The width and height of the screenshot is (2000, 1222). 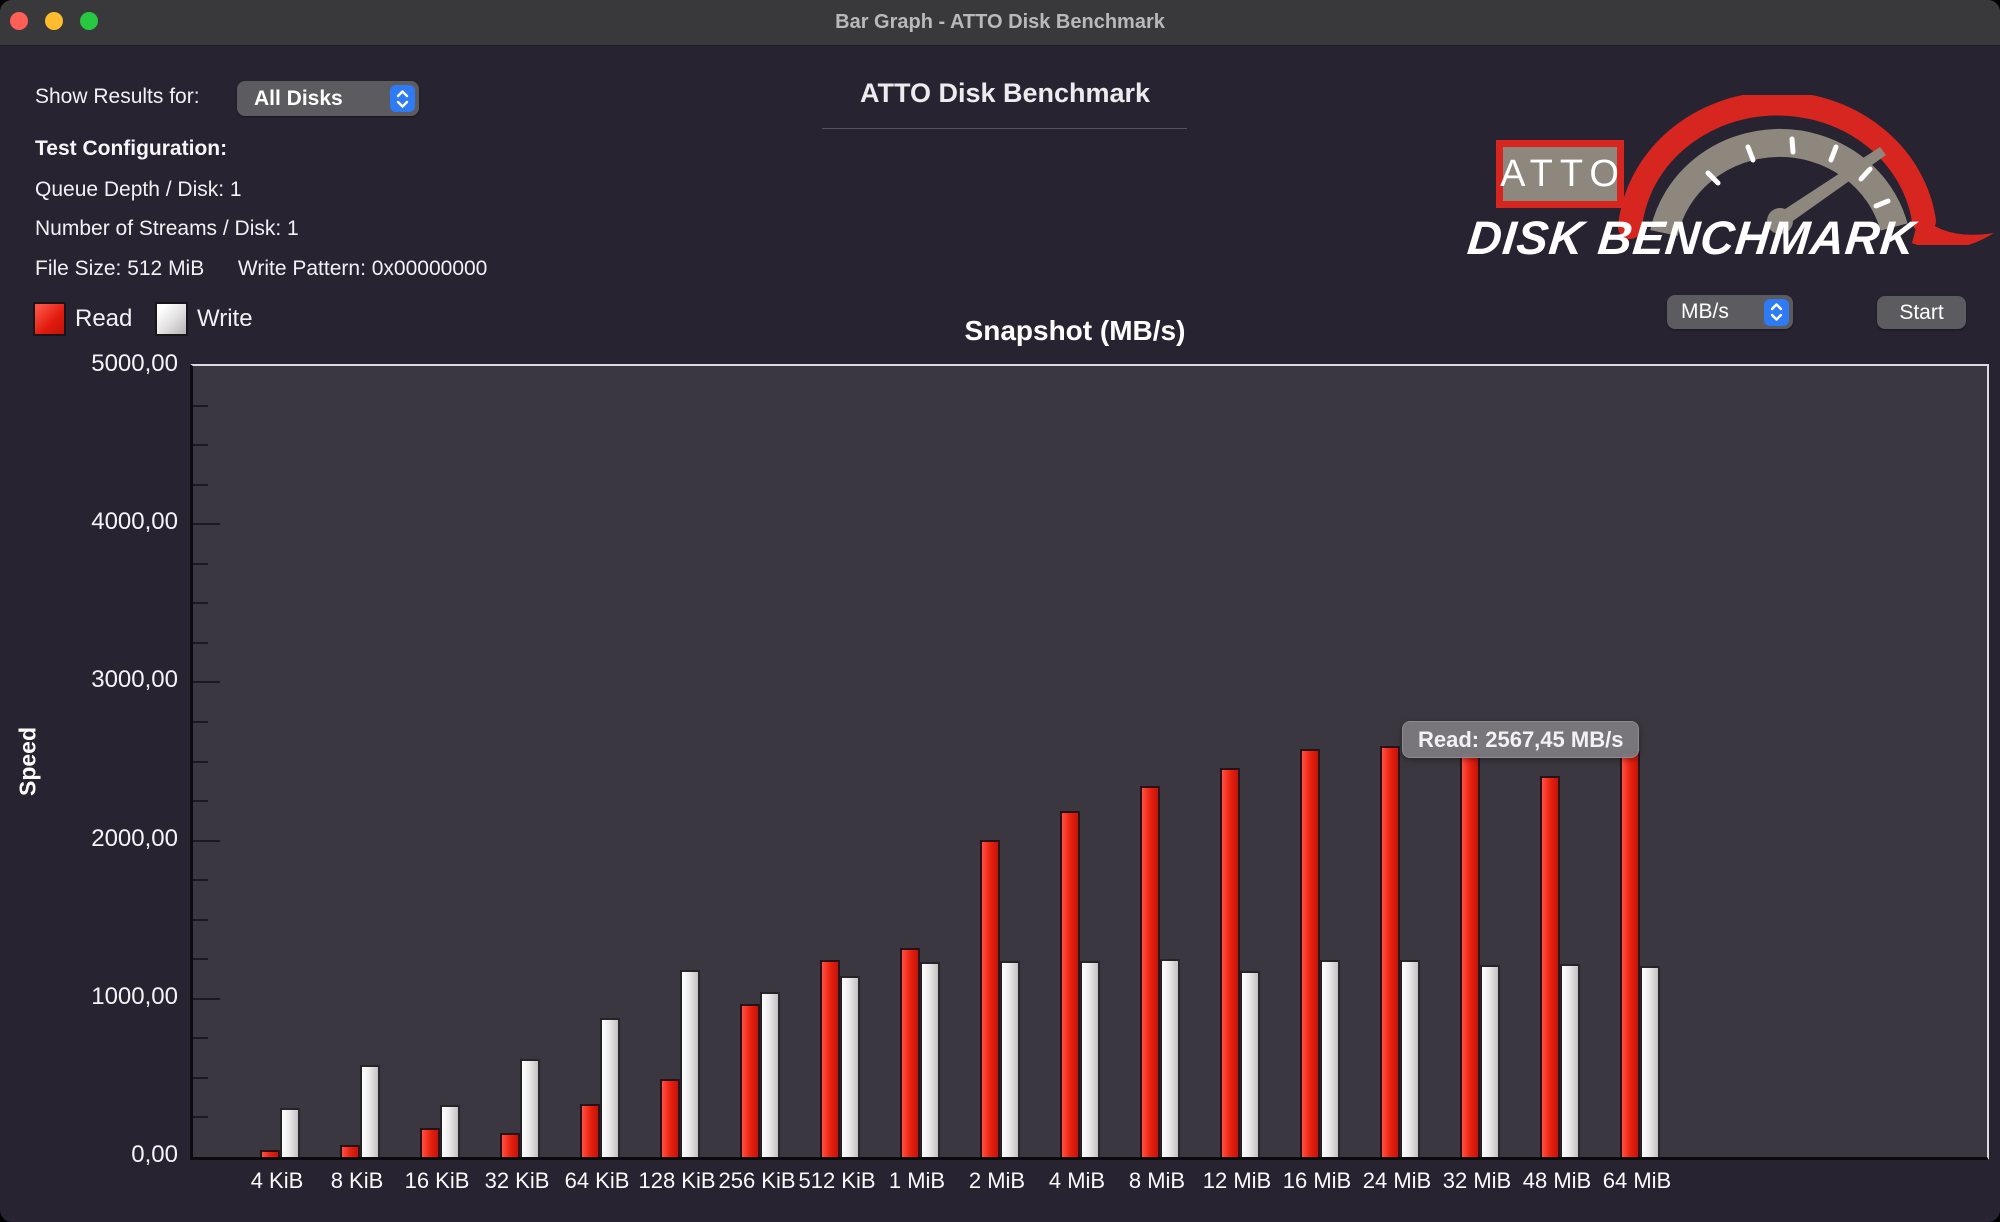 What do you see at coordinates (362, 268) in the screenshot?
I see `write-pattern-text: Write Pattern: 0x00000000` at bounding box center [362, 268].